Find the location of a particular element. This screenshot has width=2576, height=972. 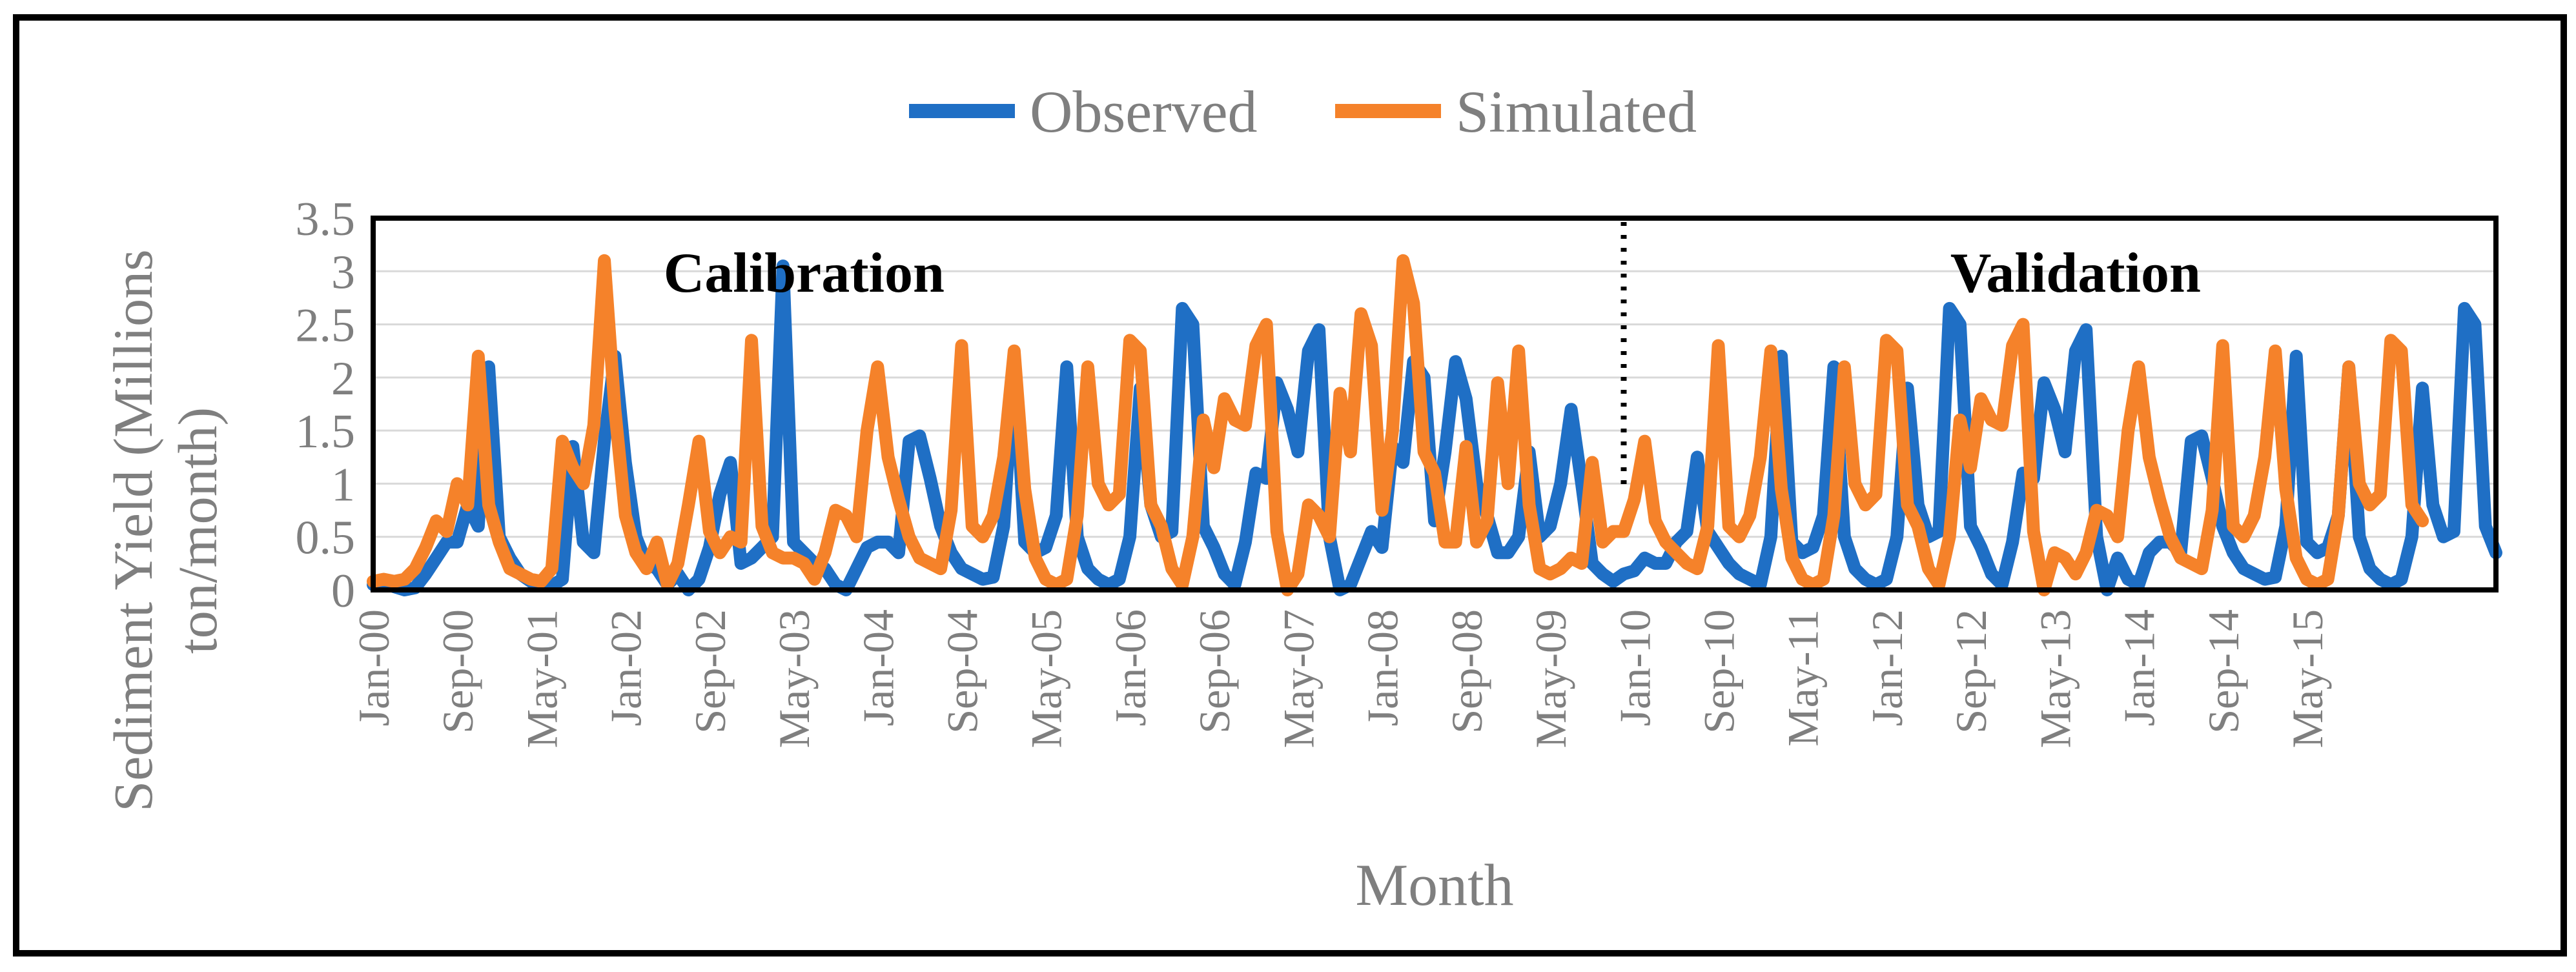

x-tick-label: Sep-08 is located at coordinates (1466, 671).